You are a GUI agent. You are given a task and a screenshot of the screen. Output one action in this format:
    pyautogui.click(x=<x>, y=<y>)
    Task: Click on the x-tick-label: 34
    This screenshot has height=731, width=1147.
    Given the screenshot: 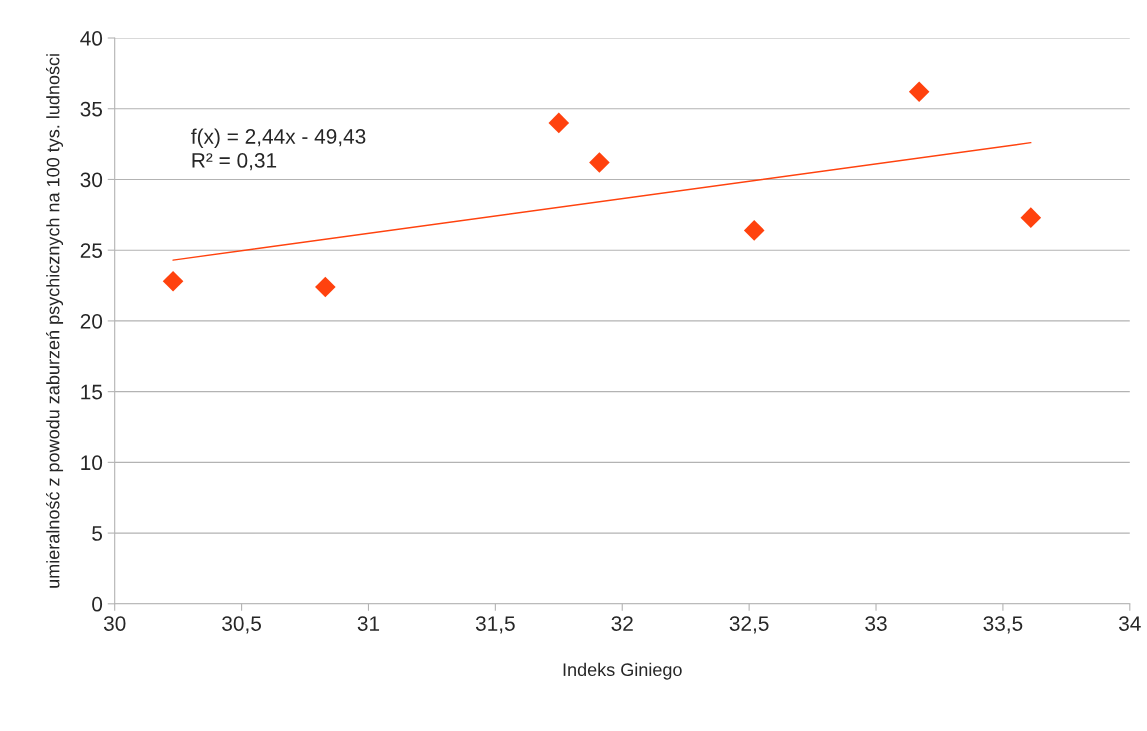 What is the action you would take?
    pyautogui.click(x=1130, y=623)
    